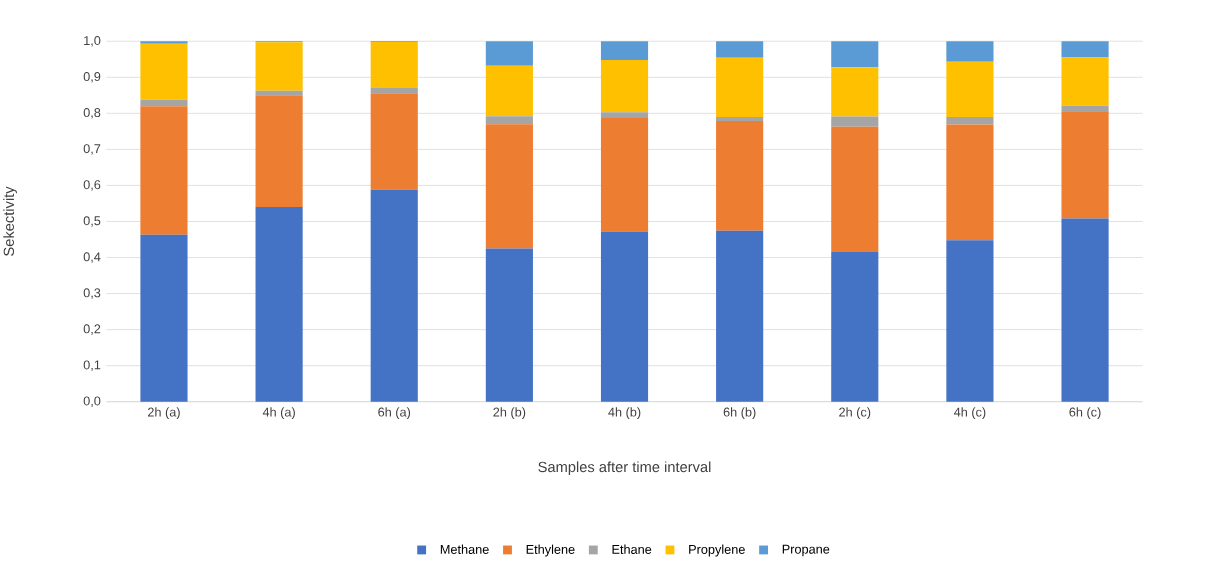  I want to click on y-tick-label: 0,7, so click(92, 149).